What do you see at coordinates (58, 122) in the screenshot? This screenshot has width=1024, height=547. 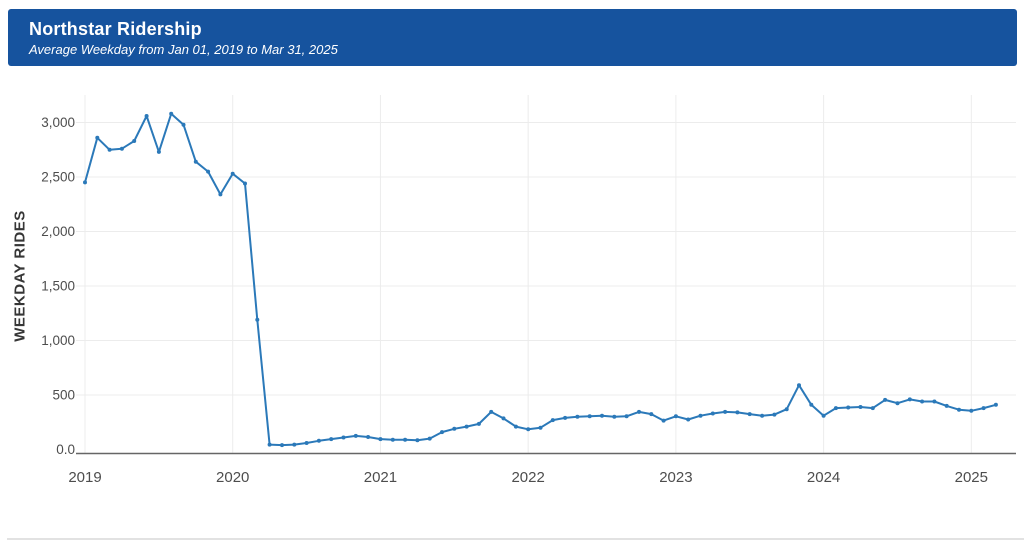 I see `y-tick-label: 3,000` at bounding box center [58, 122].